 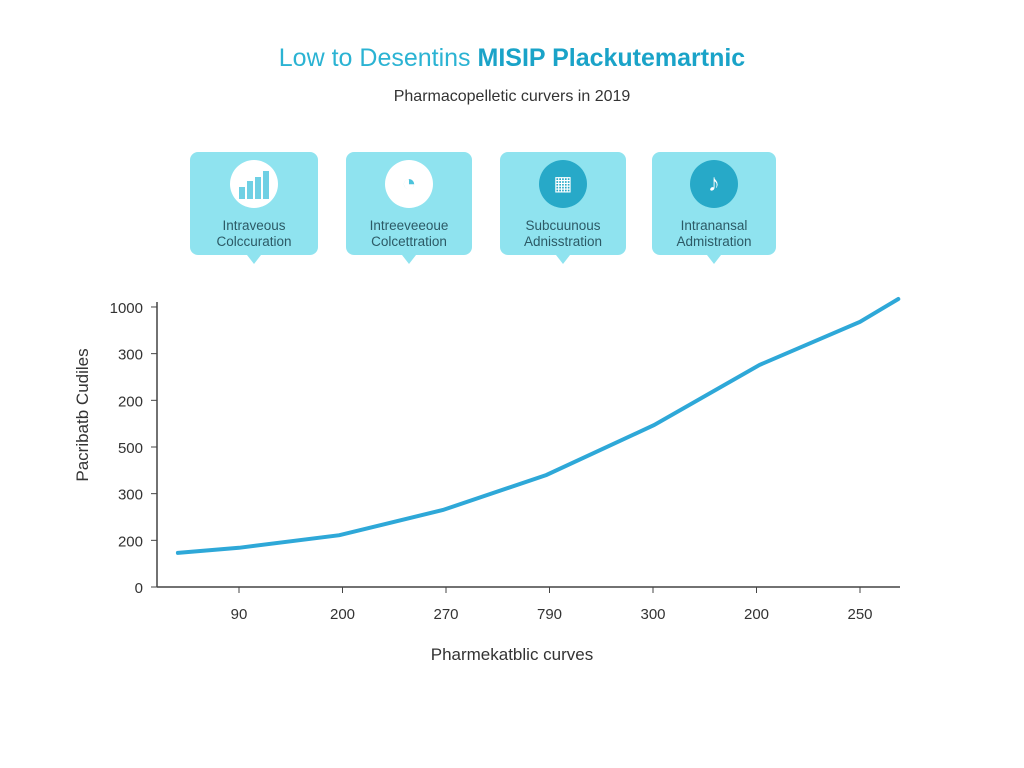 I want to click on chart-title: Low to Desentins MISIP Plackutemartnic, so click(x=512, y=58).